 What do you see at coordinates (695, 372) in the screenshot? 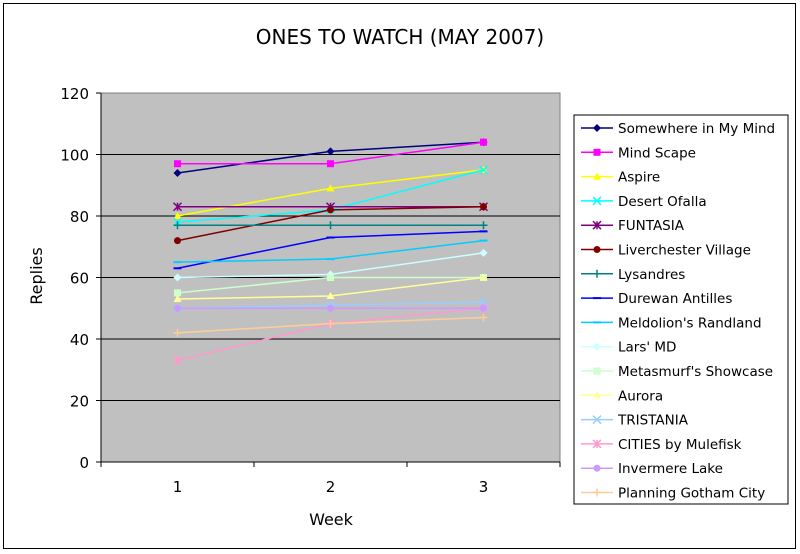
I see `legend-label: Metasmurf's Showcase` at bounding box center [695, 372].